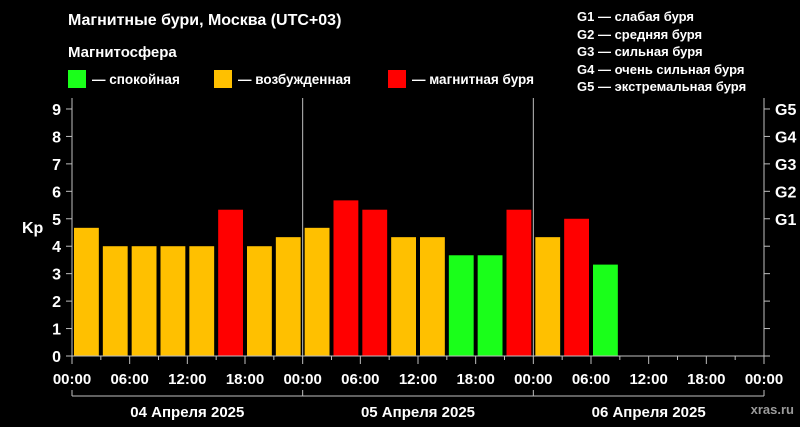 The height and width of the screenshot is (427, 800). What do you see at coordinates (785, 137) in the screenshot?
I see `g-tick-label: G4` at bounding box center [785, 137].